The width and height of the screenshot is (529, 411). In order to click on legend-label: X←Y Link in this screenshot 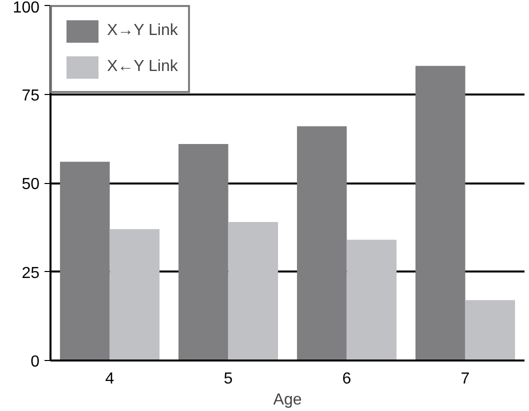, I will do `click(142, 67)`.